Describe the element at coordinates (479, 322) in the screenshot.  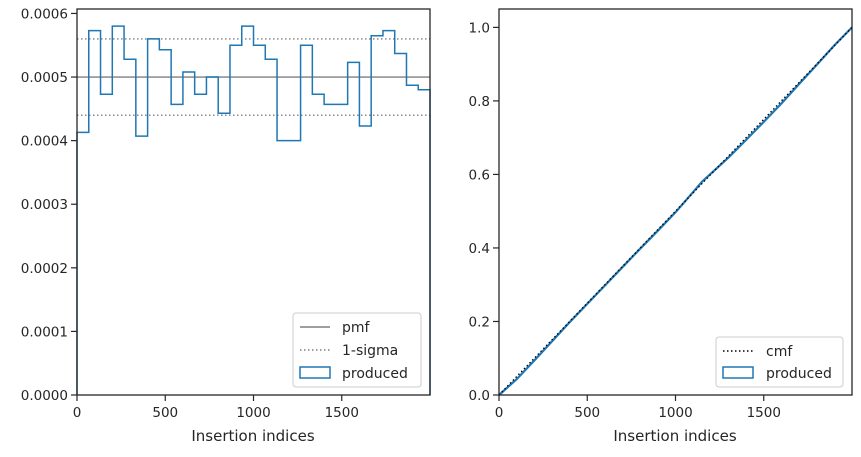
I see `y-tick-label: 0.2` at that location.